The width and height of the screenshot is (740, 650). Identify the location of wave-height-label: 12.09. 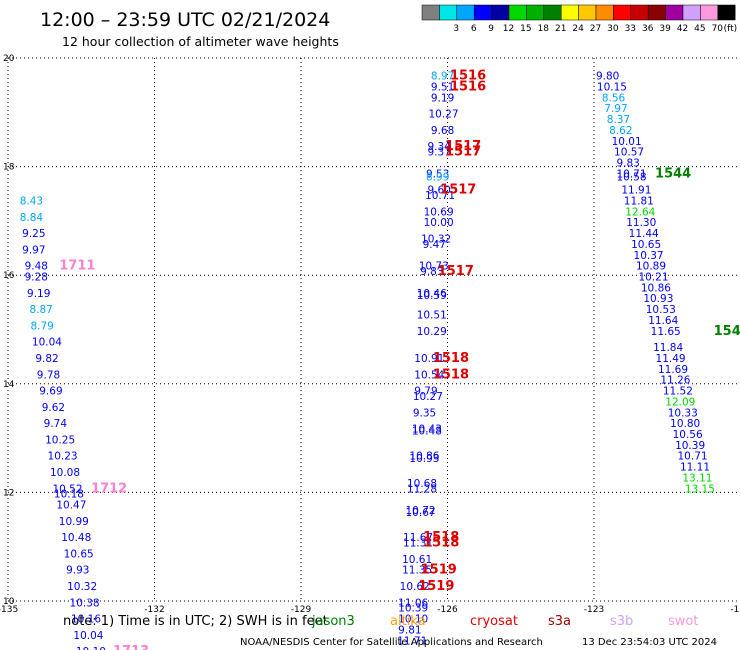
(680, 402).